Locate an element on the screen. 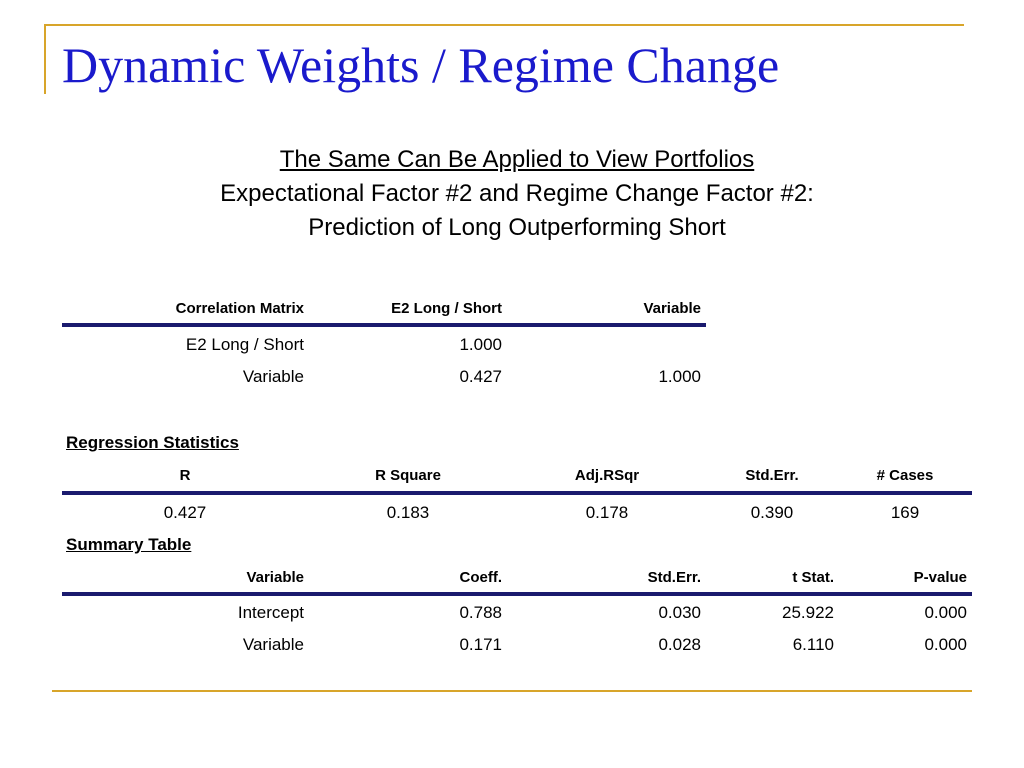 This screenshot has height=768, width=1024. sum-cell: 0.030 is located at coordinates (679, 612).